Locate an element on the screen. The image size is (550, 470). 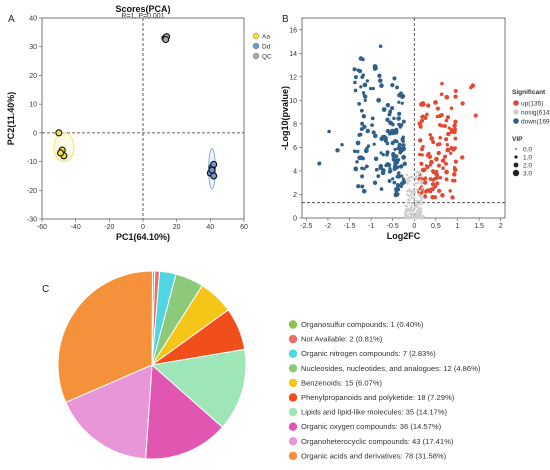
pie-legend-label: Organic nitrogen compounds: 7 (2.83%) is located at coordinates (368, 353).